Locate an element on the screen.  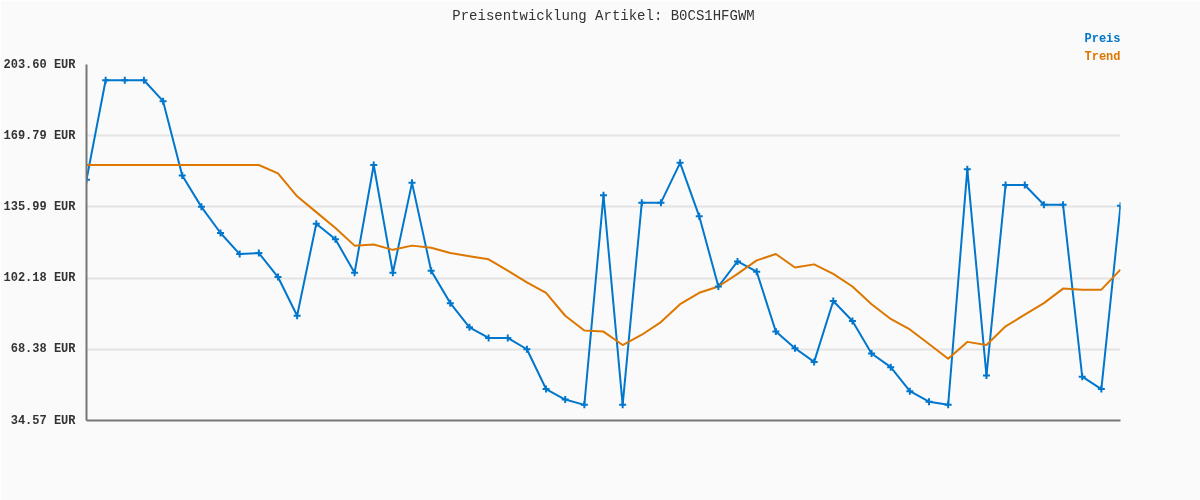
text: Trend is located at coordinates (1102, 56).